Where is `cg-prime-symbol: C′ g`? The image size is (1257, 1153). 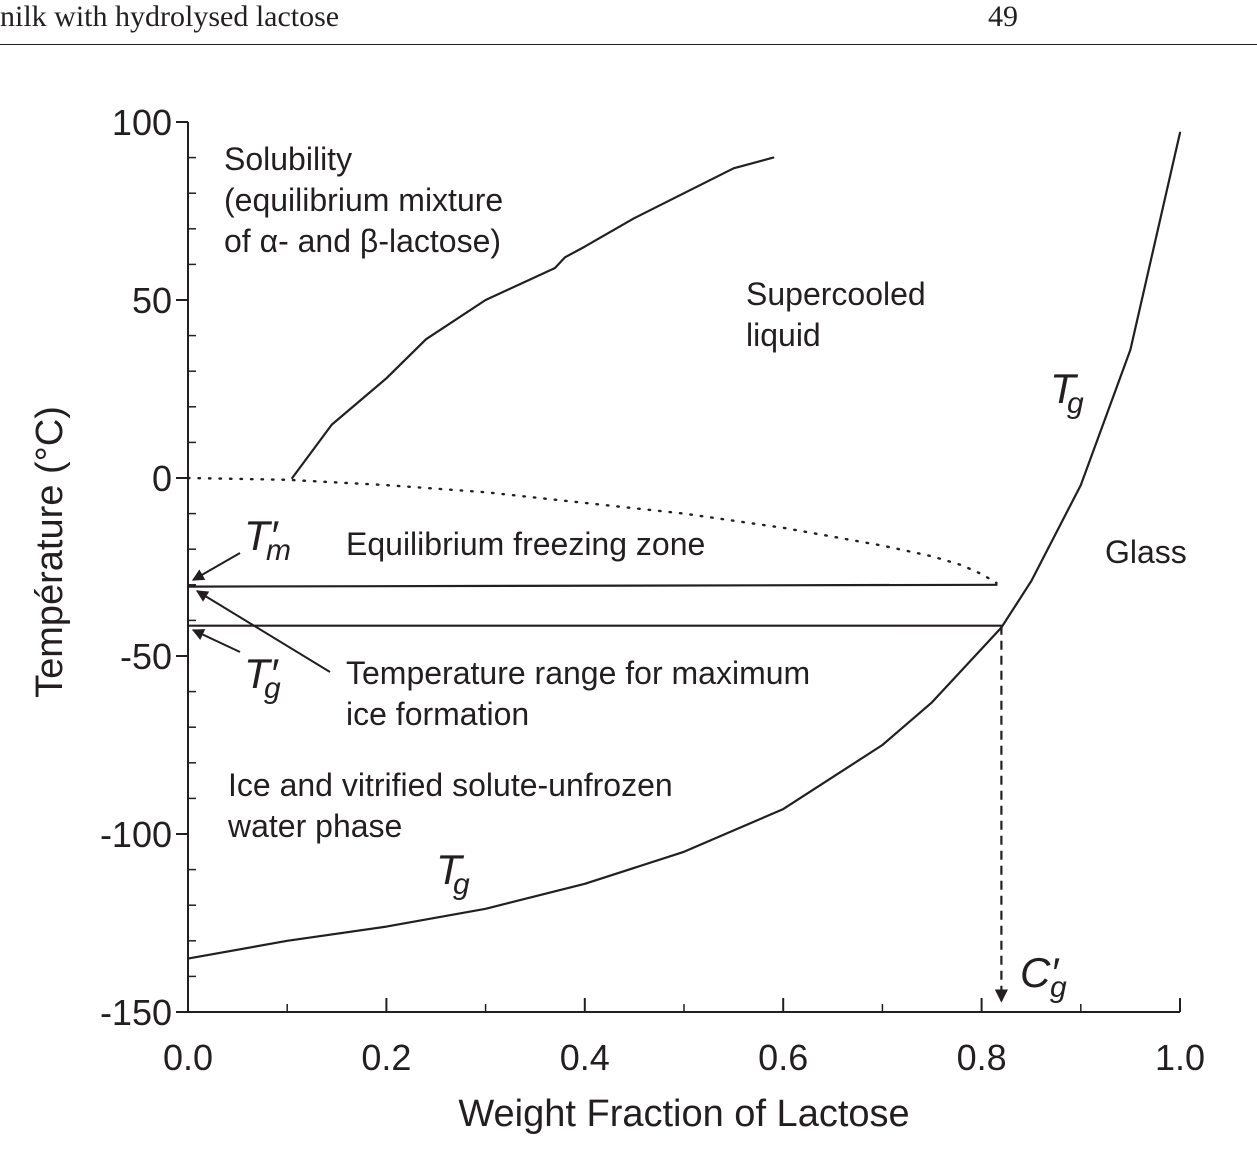 cg-prime-symbol: C′ g is located at coordinates (1043, 976).